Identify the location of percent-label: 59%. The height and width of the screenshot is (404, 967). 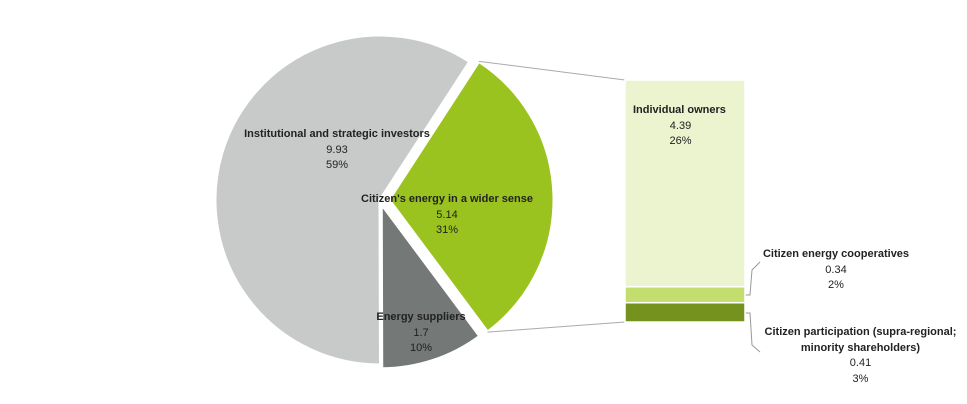
(337, 165).